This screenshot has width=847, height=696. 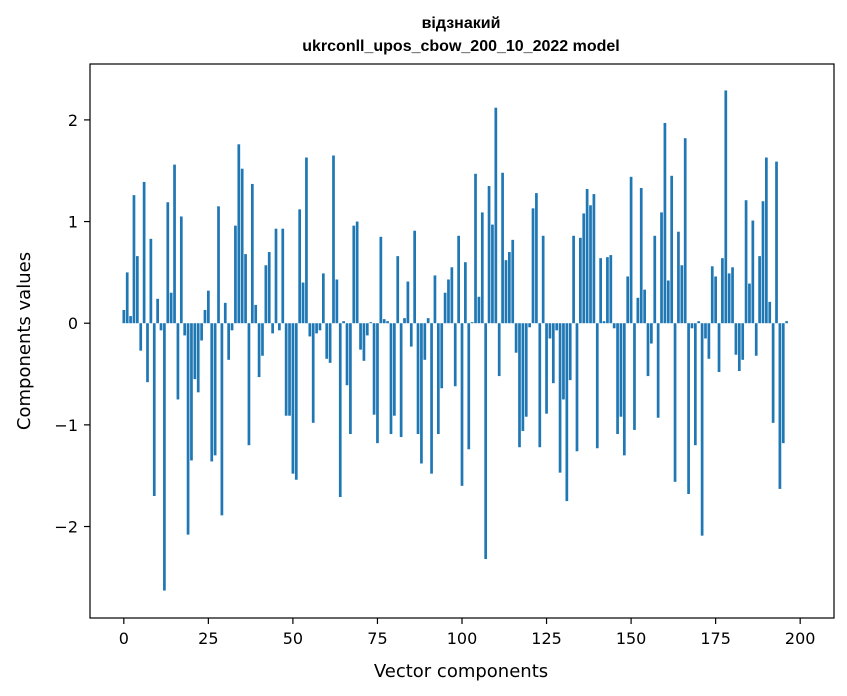 What do you see at coordinates (461, 23) in the screenshot?
I see `chart-title-line-1: відзнакий` at bounding box center [461, 23].